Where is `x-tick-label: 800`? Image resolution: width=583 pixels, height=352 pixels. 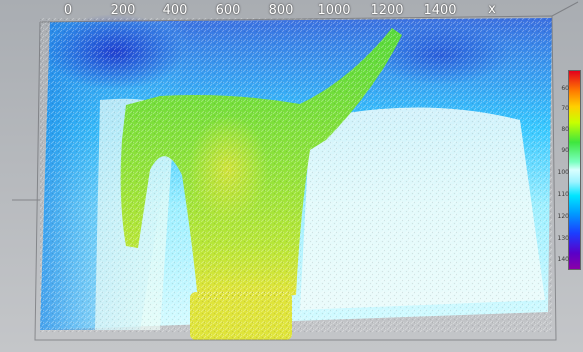 x-tick-label: 800 is located at coordinates (281, 10).